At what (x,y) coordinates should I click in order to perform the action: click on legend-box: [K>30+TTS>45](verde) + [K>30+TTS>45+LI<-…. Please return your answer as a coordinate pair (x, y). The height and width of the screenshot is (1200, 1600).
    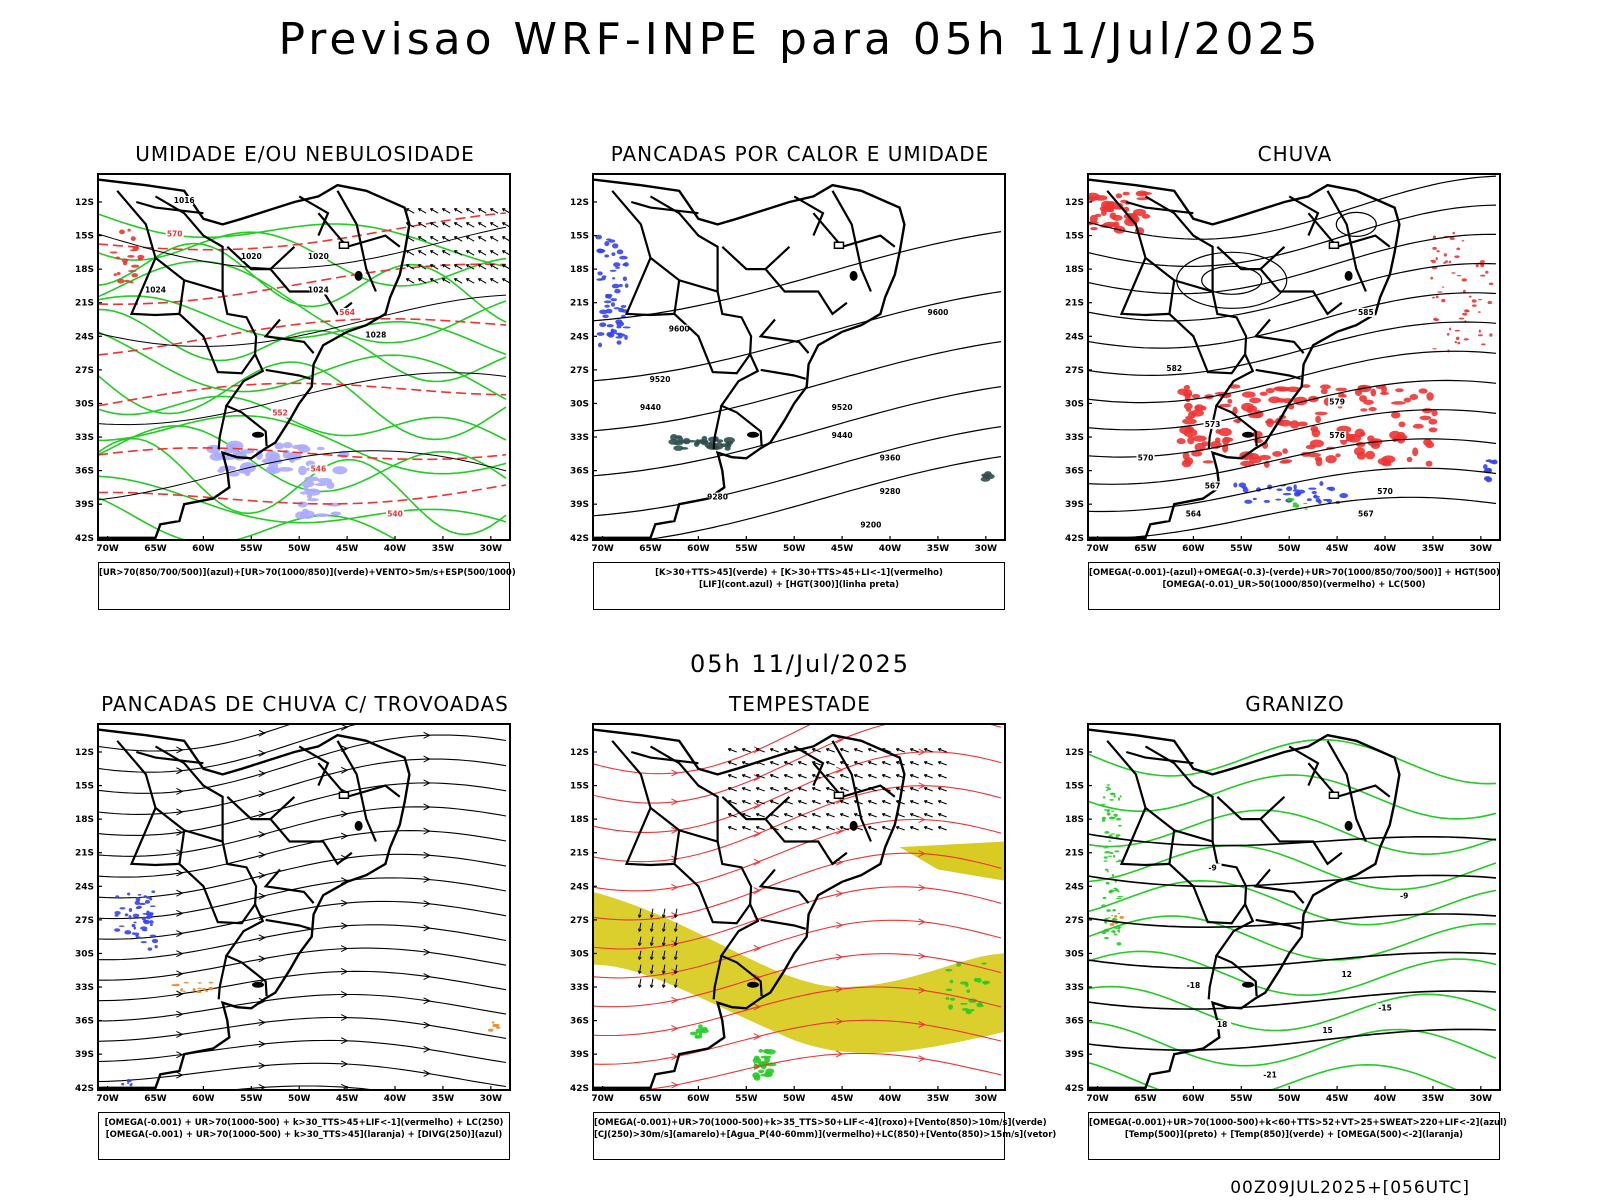
    Looking at the image, I should click on (799, 586).